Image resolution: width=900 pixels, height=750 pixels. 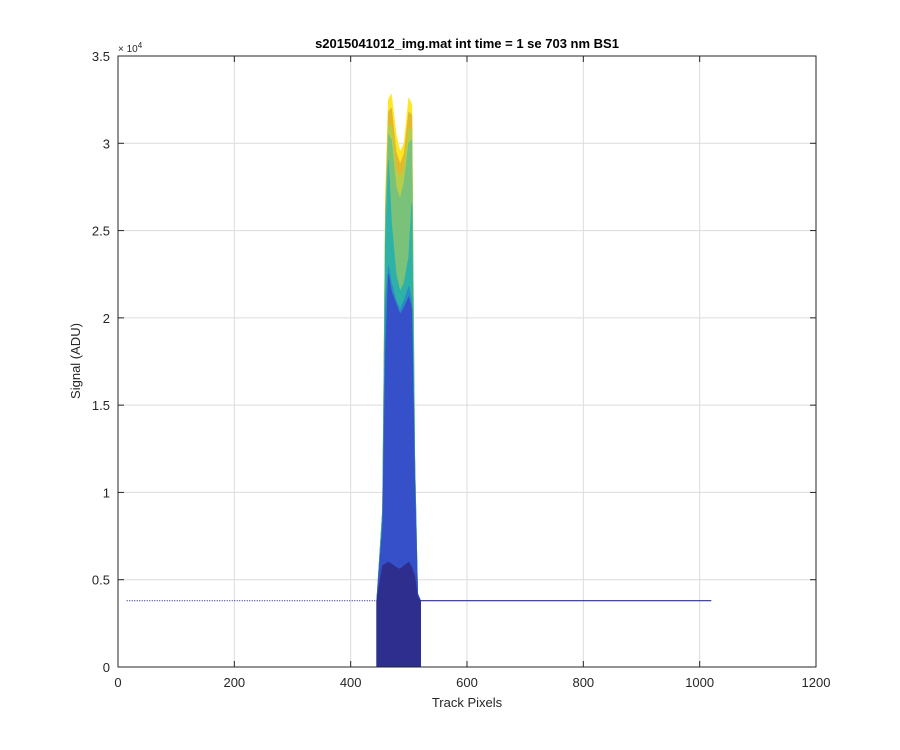 I want to click on x-axis-label: Track Pixels, so click(x=467, y=702).